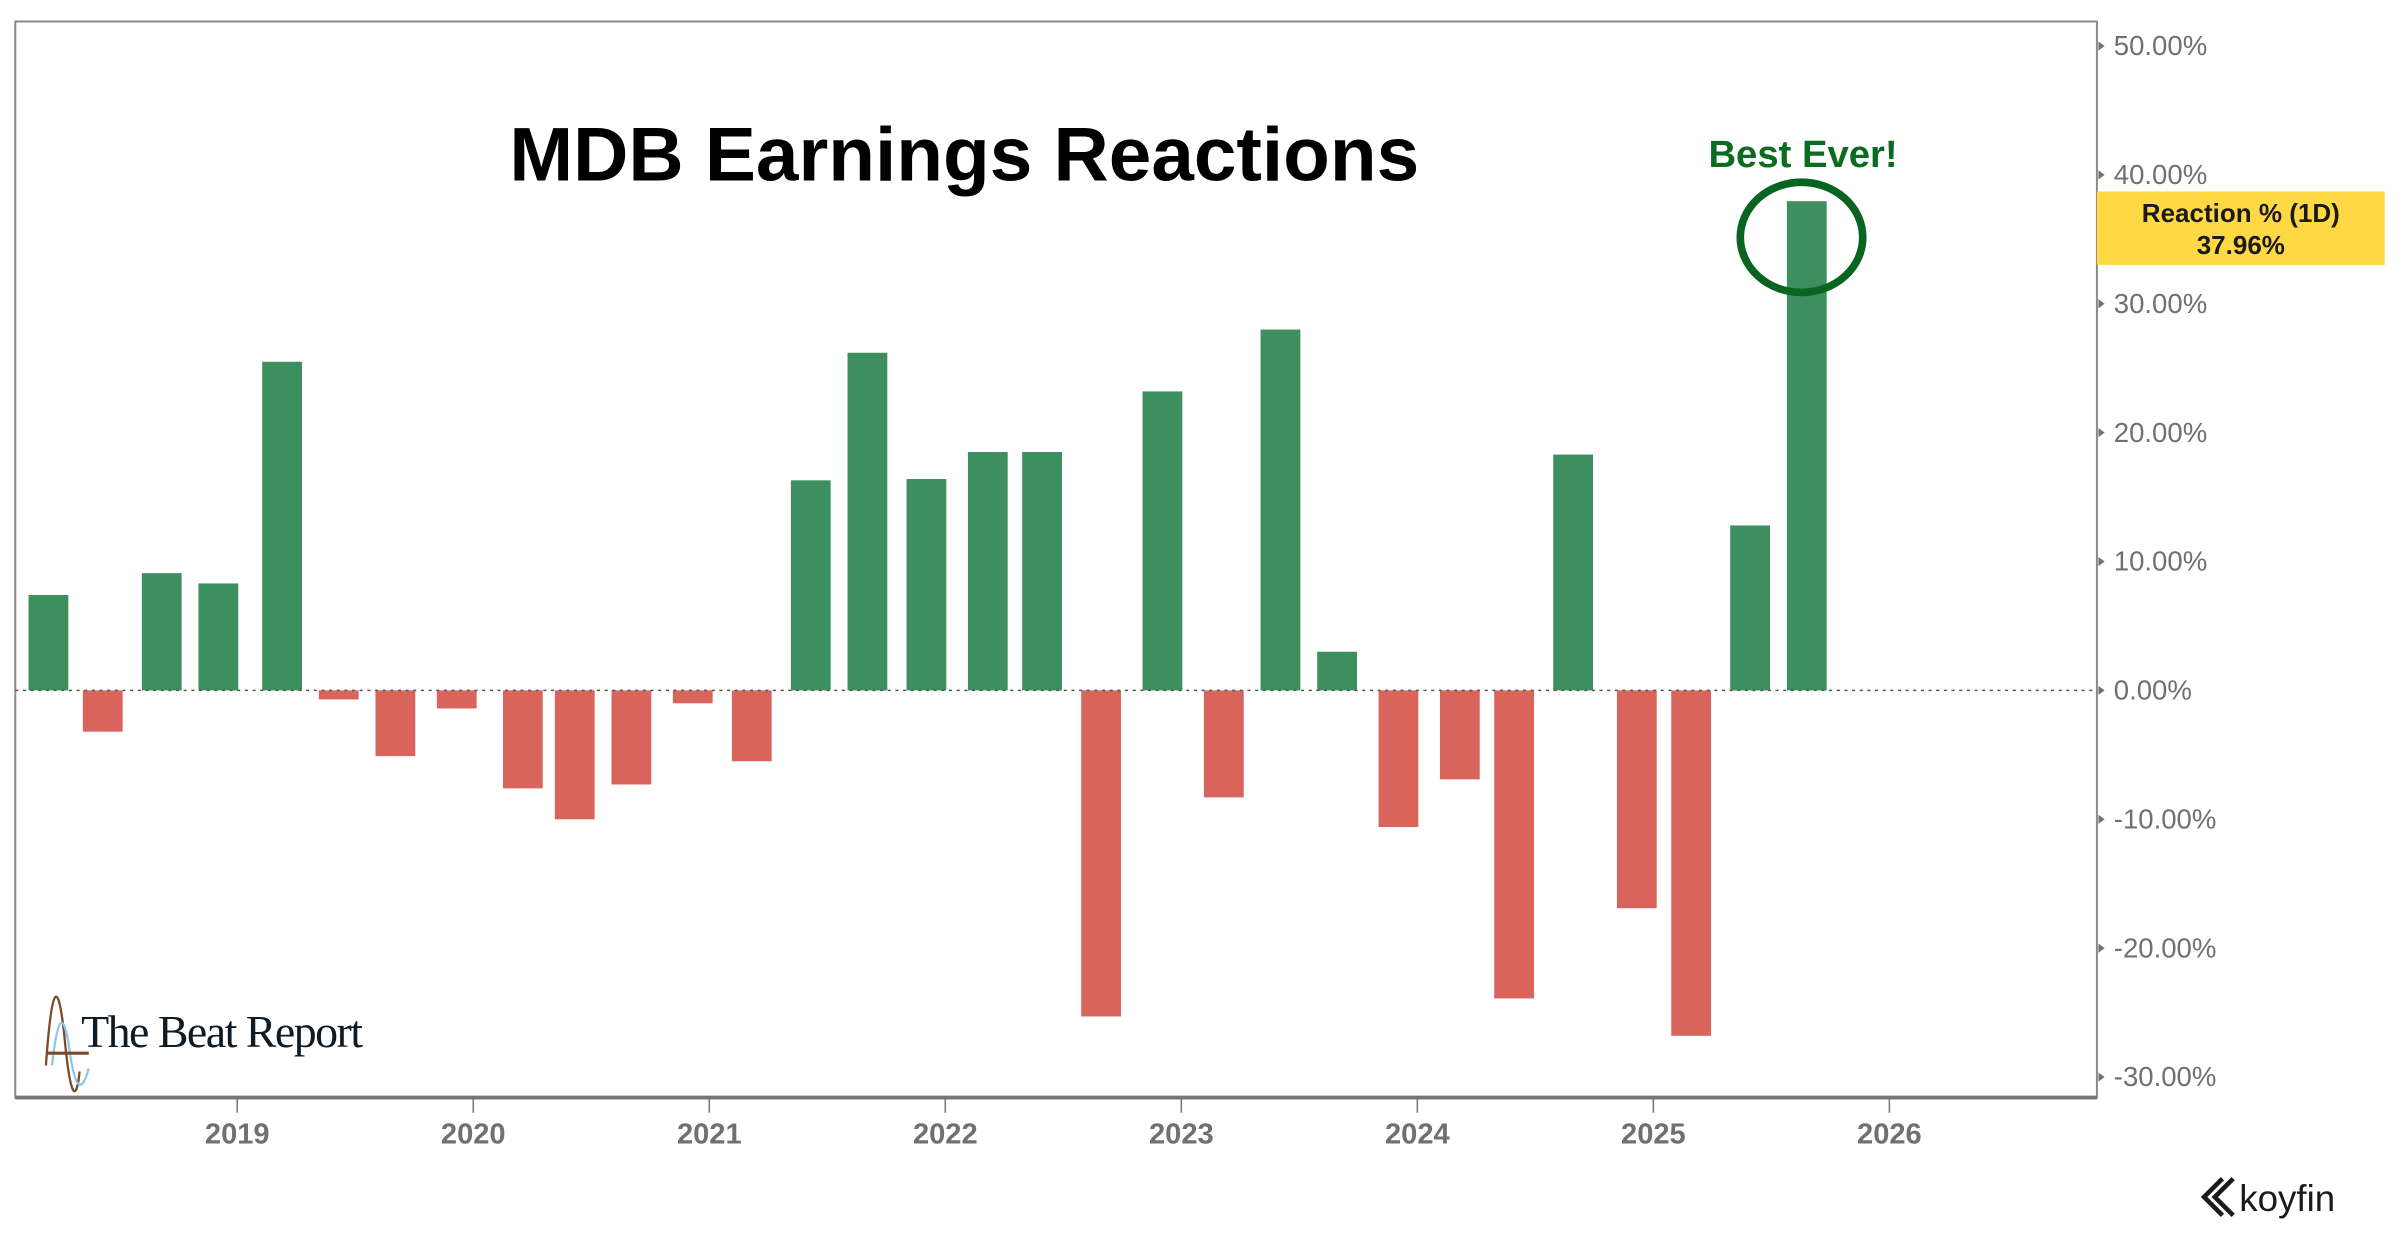 This screenshot has width=2400, height=1240. What do you see at coordinates (1418, 1134) in the screenshot?
I see `x-tick-label: 2024` at bounding box center [1418, 1134].